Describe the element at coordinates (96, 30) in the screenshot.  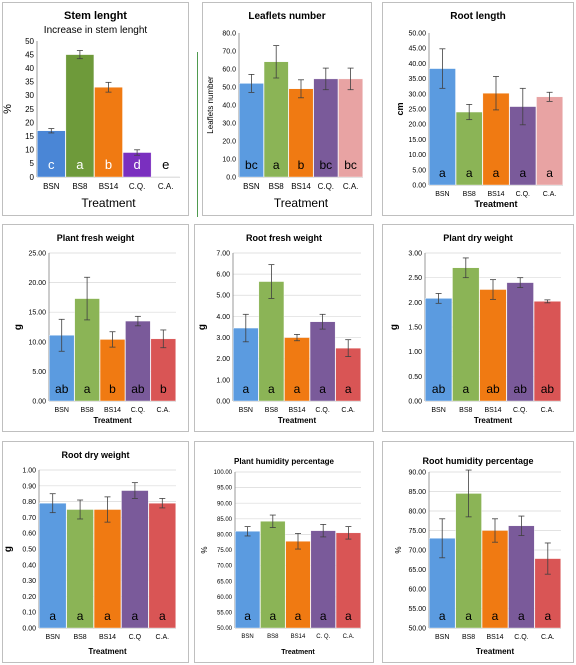
I see `chart-subtitle: Increase in stem lenght` at that location.